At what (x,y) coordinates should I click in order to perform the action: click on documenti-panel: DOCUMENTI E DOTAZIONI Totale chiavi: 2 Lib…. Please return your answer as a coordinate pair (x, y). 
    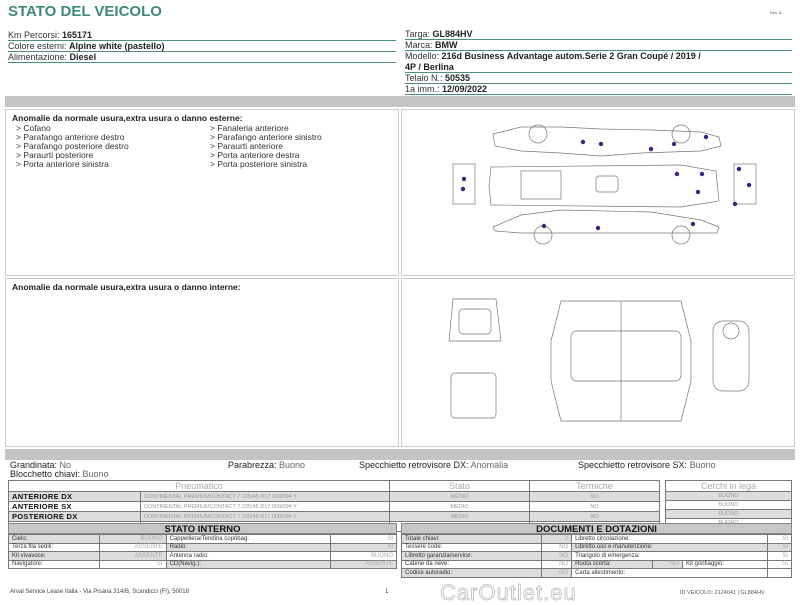
    Looking at the image, I should click on (596, 550).